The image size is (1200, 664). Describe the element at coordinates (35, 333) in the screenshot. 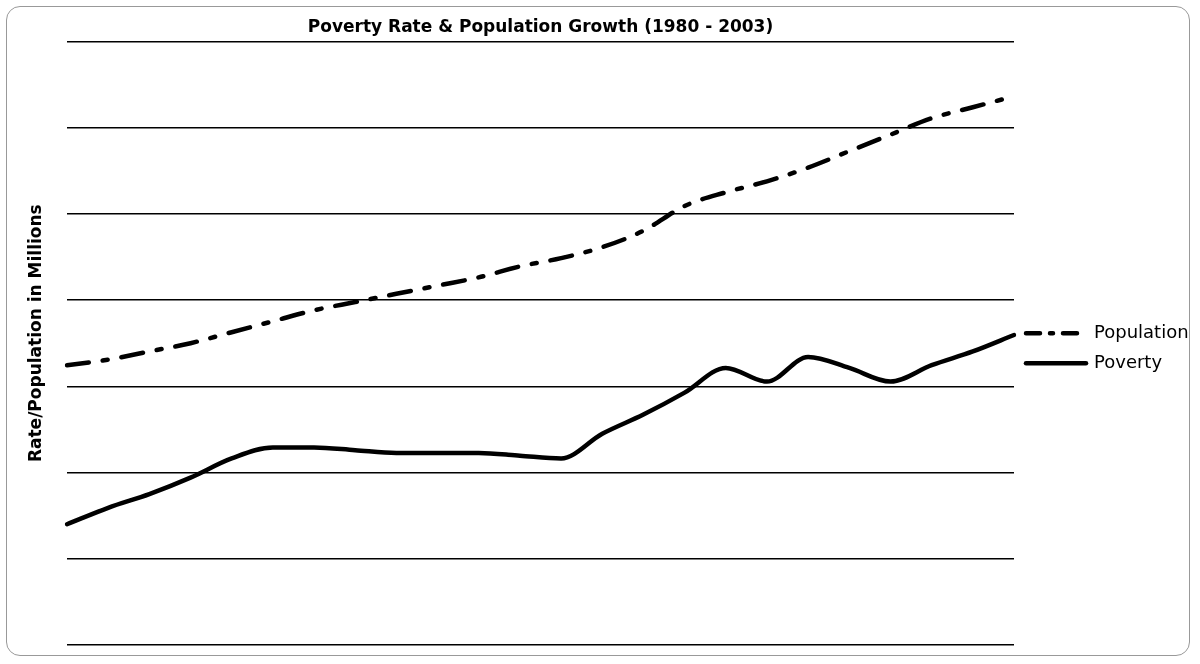

I see `y-axis-title: Rate/Population in Millions` at that location.